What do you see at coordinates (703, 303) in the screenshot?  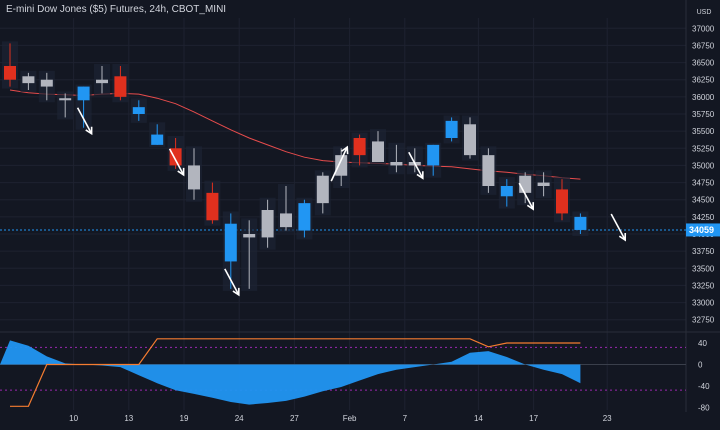 I see `y-tick-label: 33000` at bounding box center [703, 303].